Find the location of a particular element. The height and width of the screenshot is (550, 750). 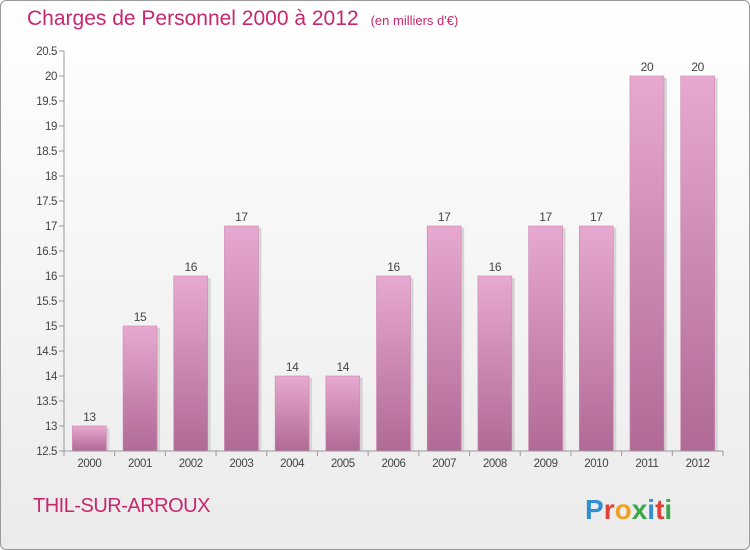

data-label: 13 is located at coordinates (89, 417).